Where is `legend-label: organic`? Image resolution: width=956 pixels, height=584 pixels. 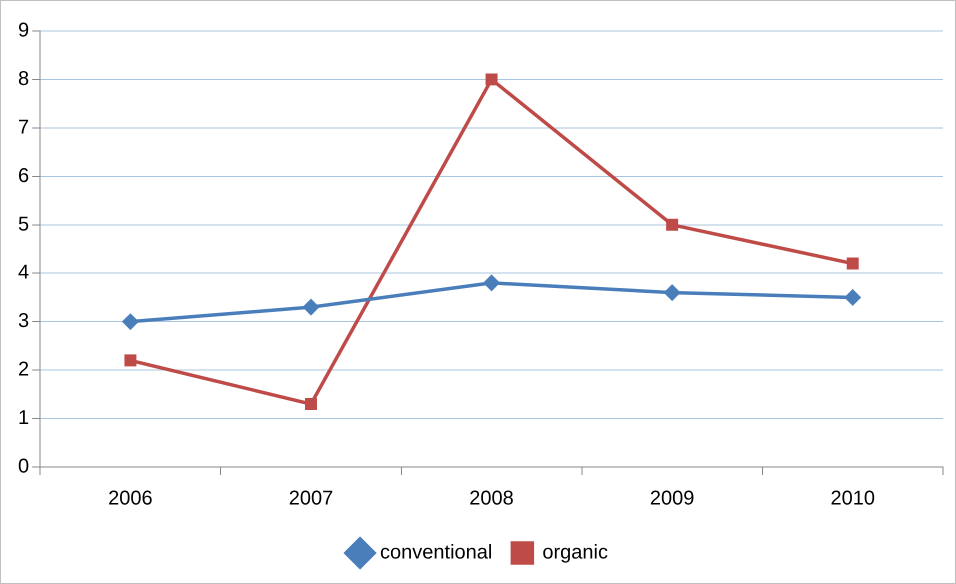
legend-label: organic is located at coordinates (575, 553).